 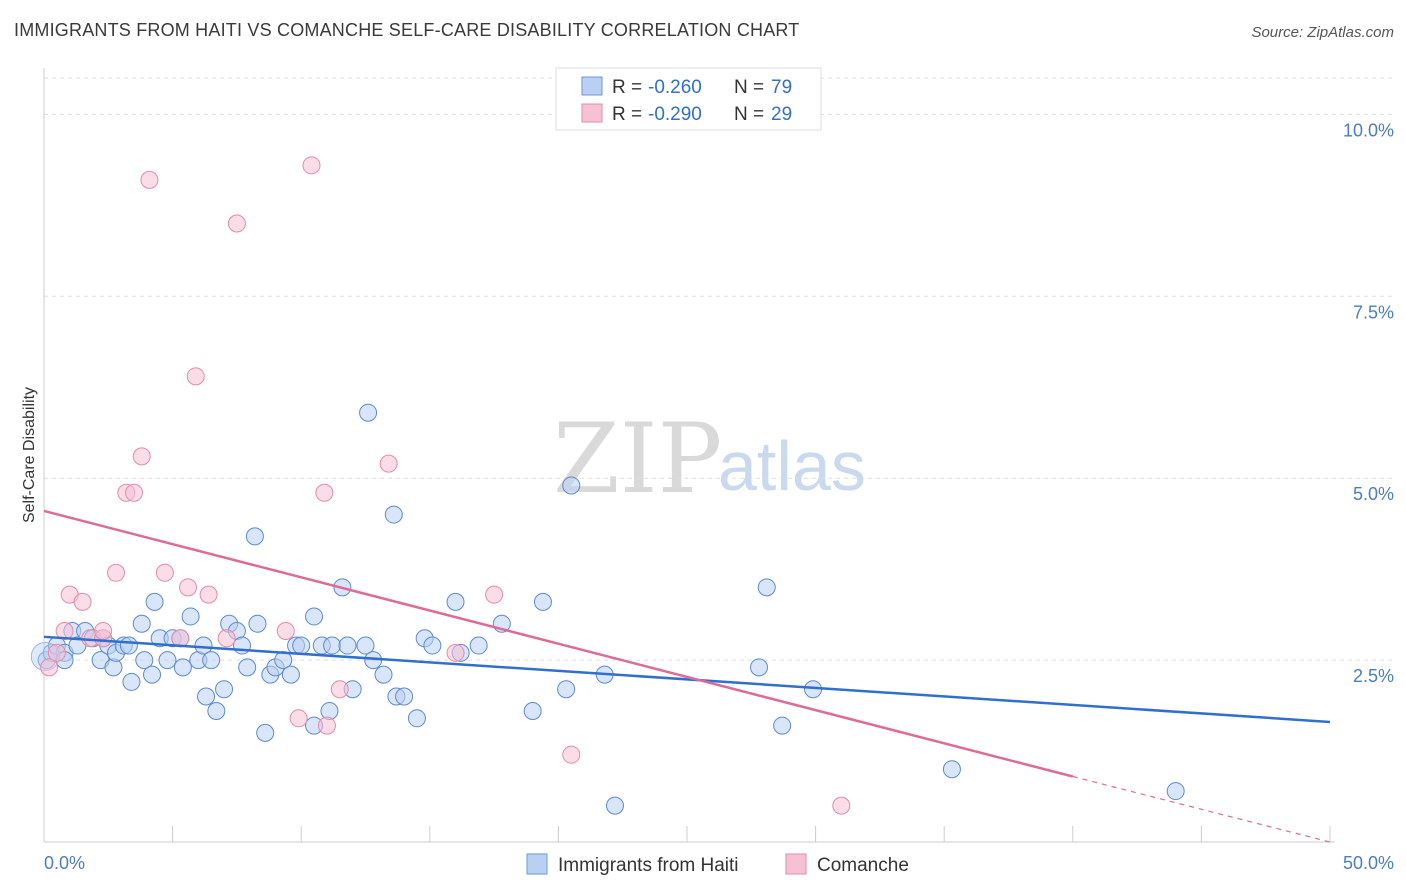 What do you see at coordinates (796, 864) in the screenshot?
I see `bottom-legend-swatch-comanche` at bounding box center [796, 864].